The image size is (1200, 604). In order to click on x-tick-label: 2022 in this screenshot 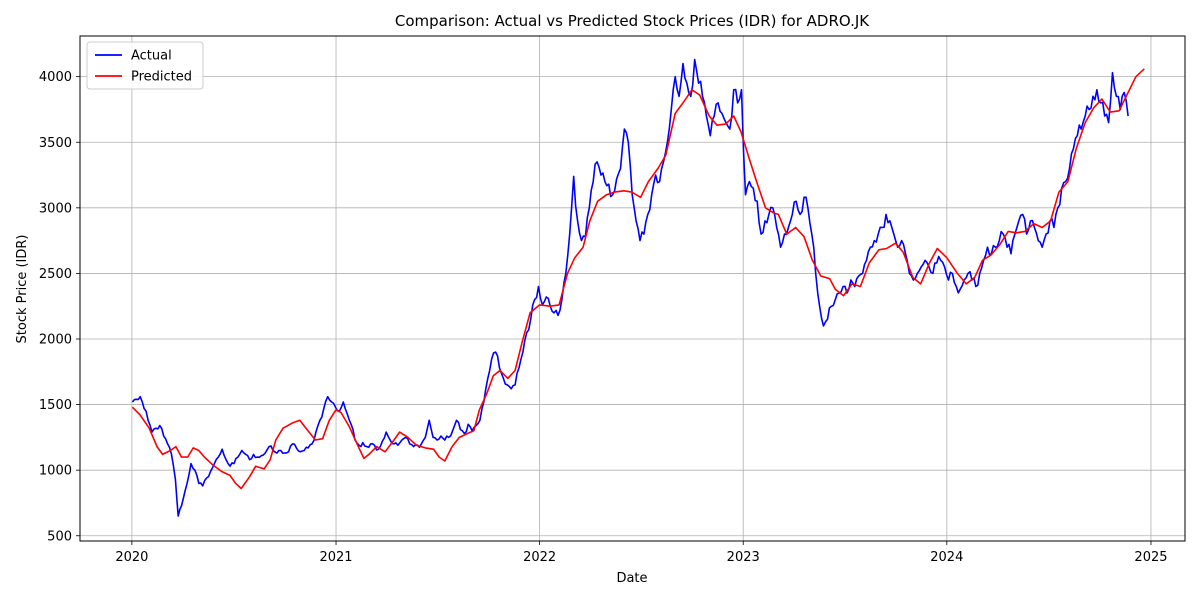, I will do `click(539, 557)`.